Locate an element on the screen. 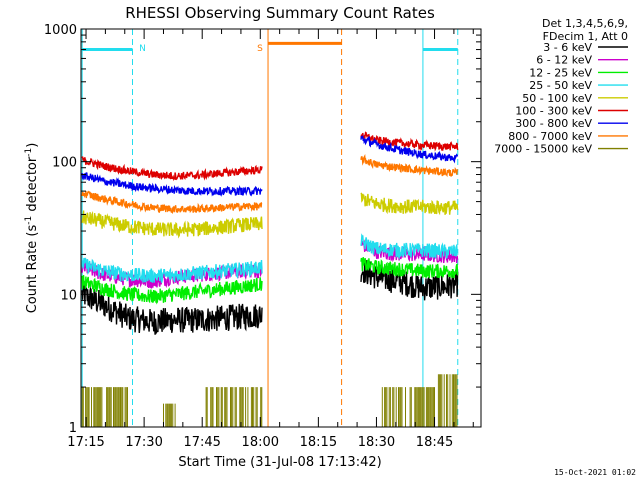  x-tick-label: 18:45 is located at coordinates (434, 442).